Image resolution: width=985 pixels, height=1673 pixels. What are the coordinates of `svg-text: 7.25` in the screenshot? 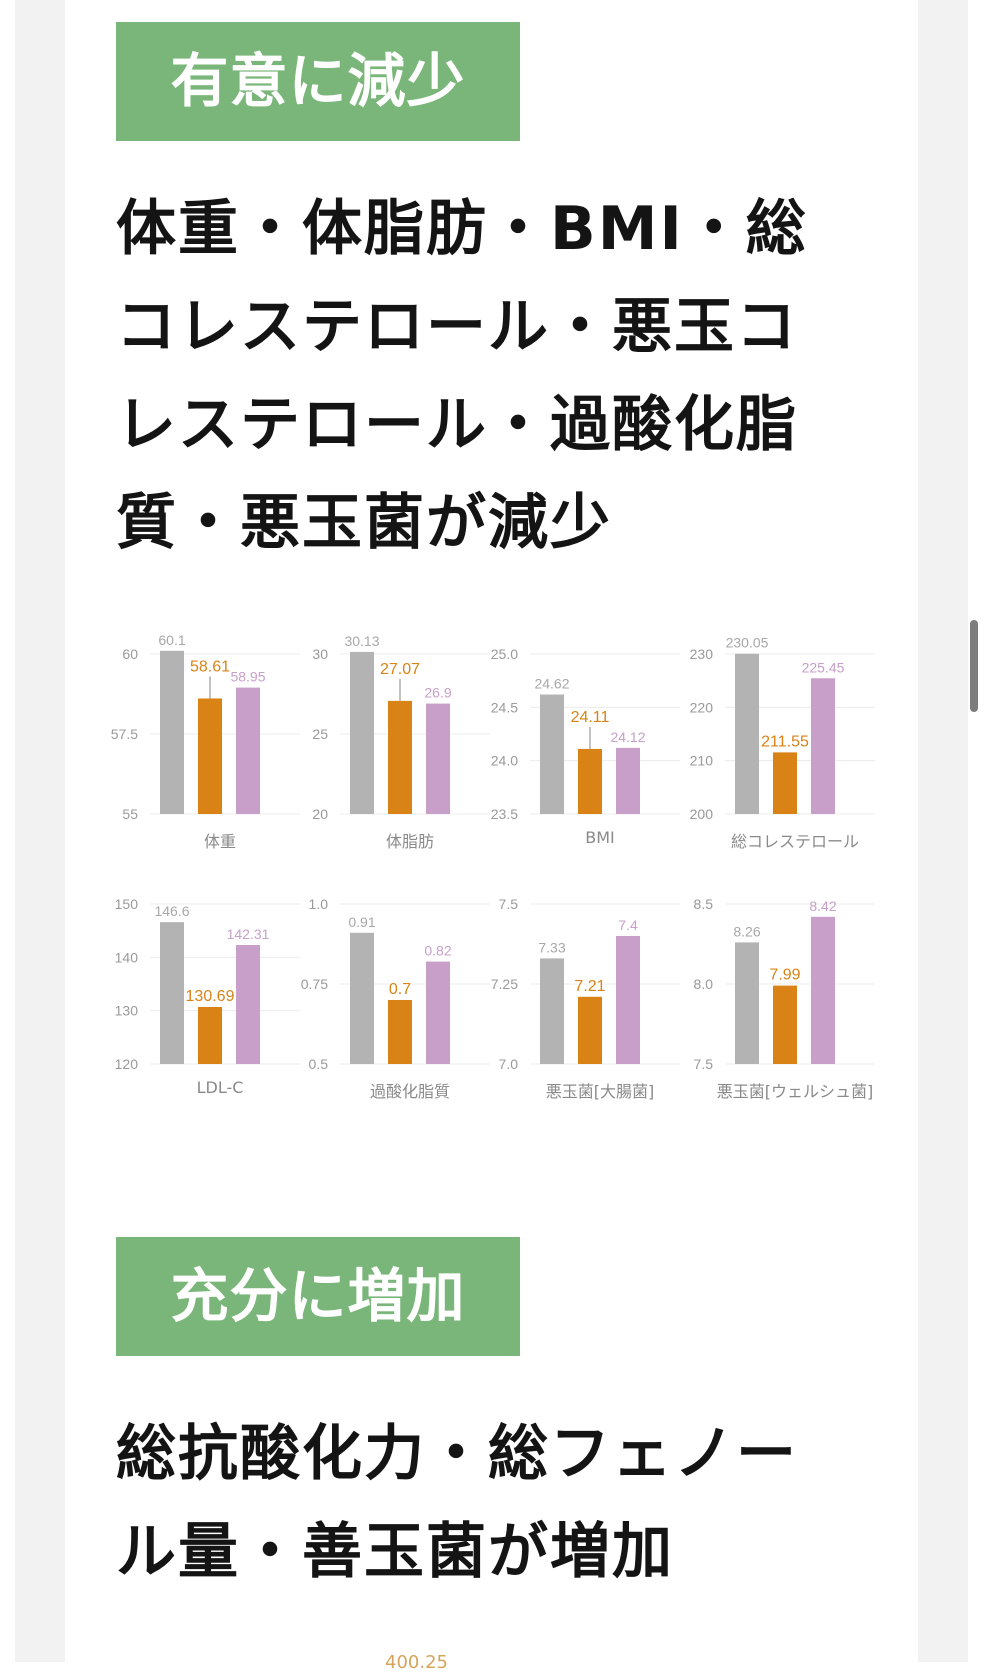 It's located at (504, 984).